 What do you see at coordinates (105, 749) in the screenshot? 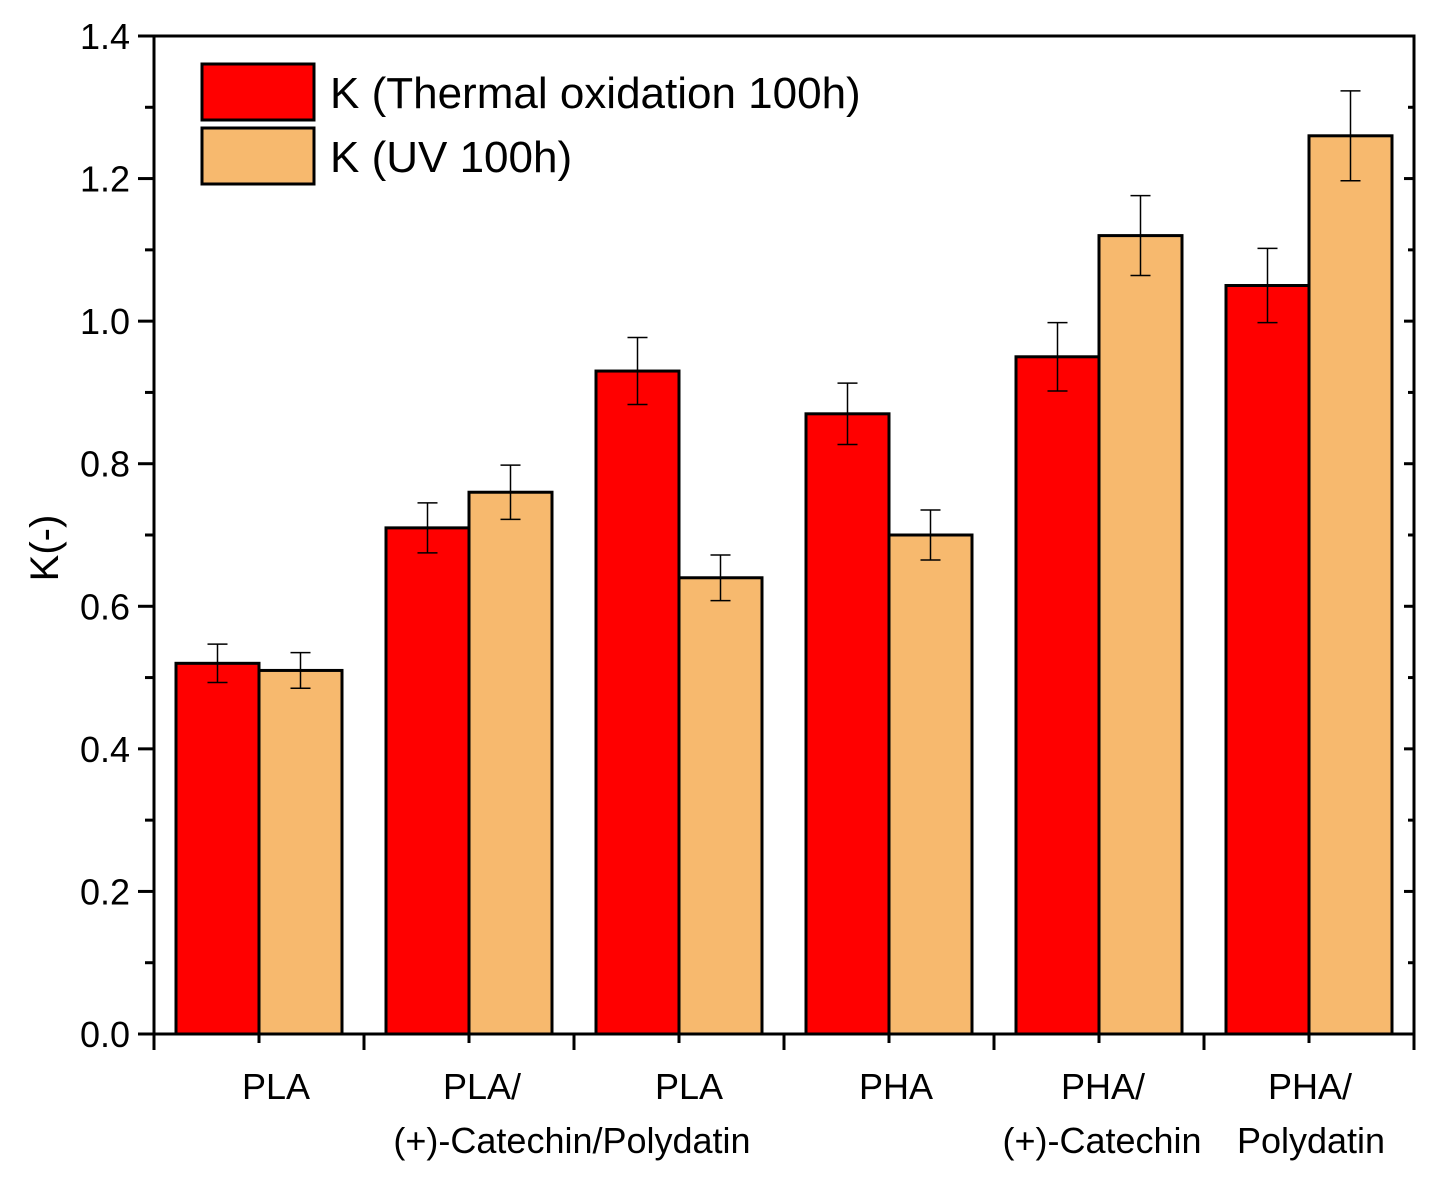
I see `y-tick-label: 0.4` at bounding box center [105, 749].